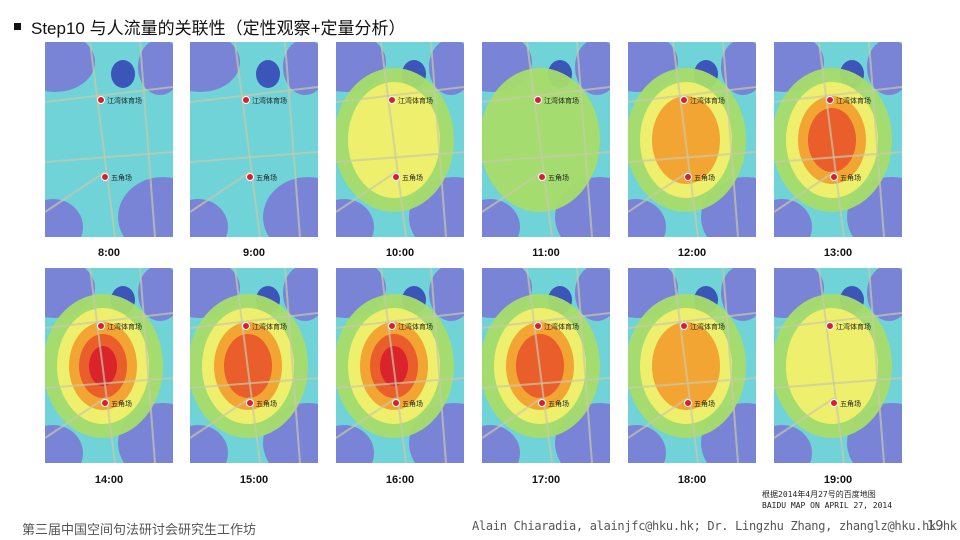 The width and height of the screenshot is (960, 540). Describe the element at coordinates (400, 480) in the screenshot. I see `time-label: 16:00` at that location.